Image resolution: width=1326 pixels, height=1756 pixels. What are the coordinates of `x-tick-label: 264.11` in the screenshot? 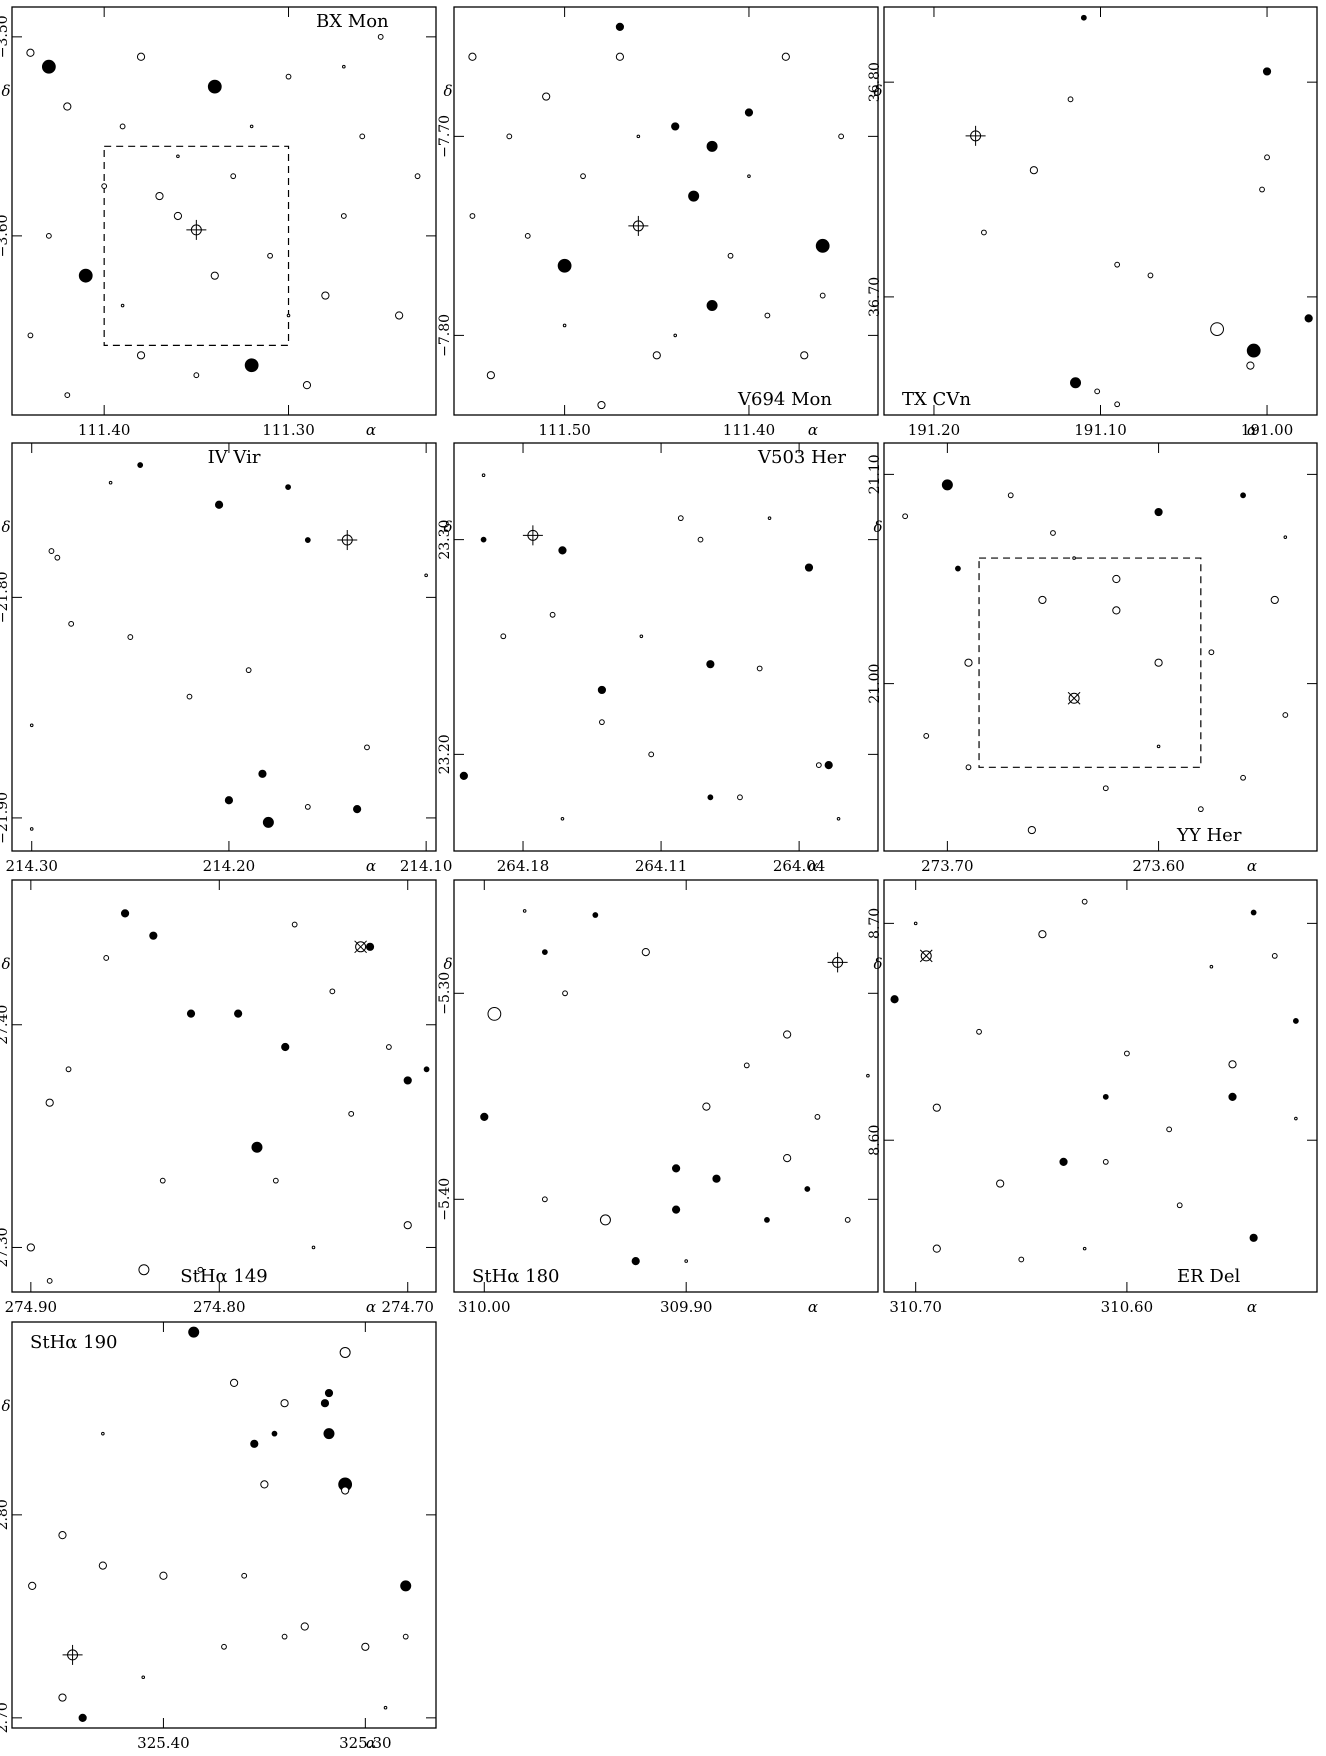 It's located at (661, 866).